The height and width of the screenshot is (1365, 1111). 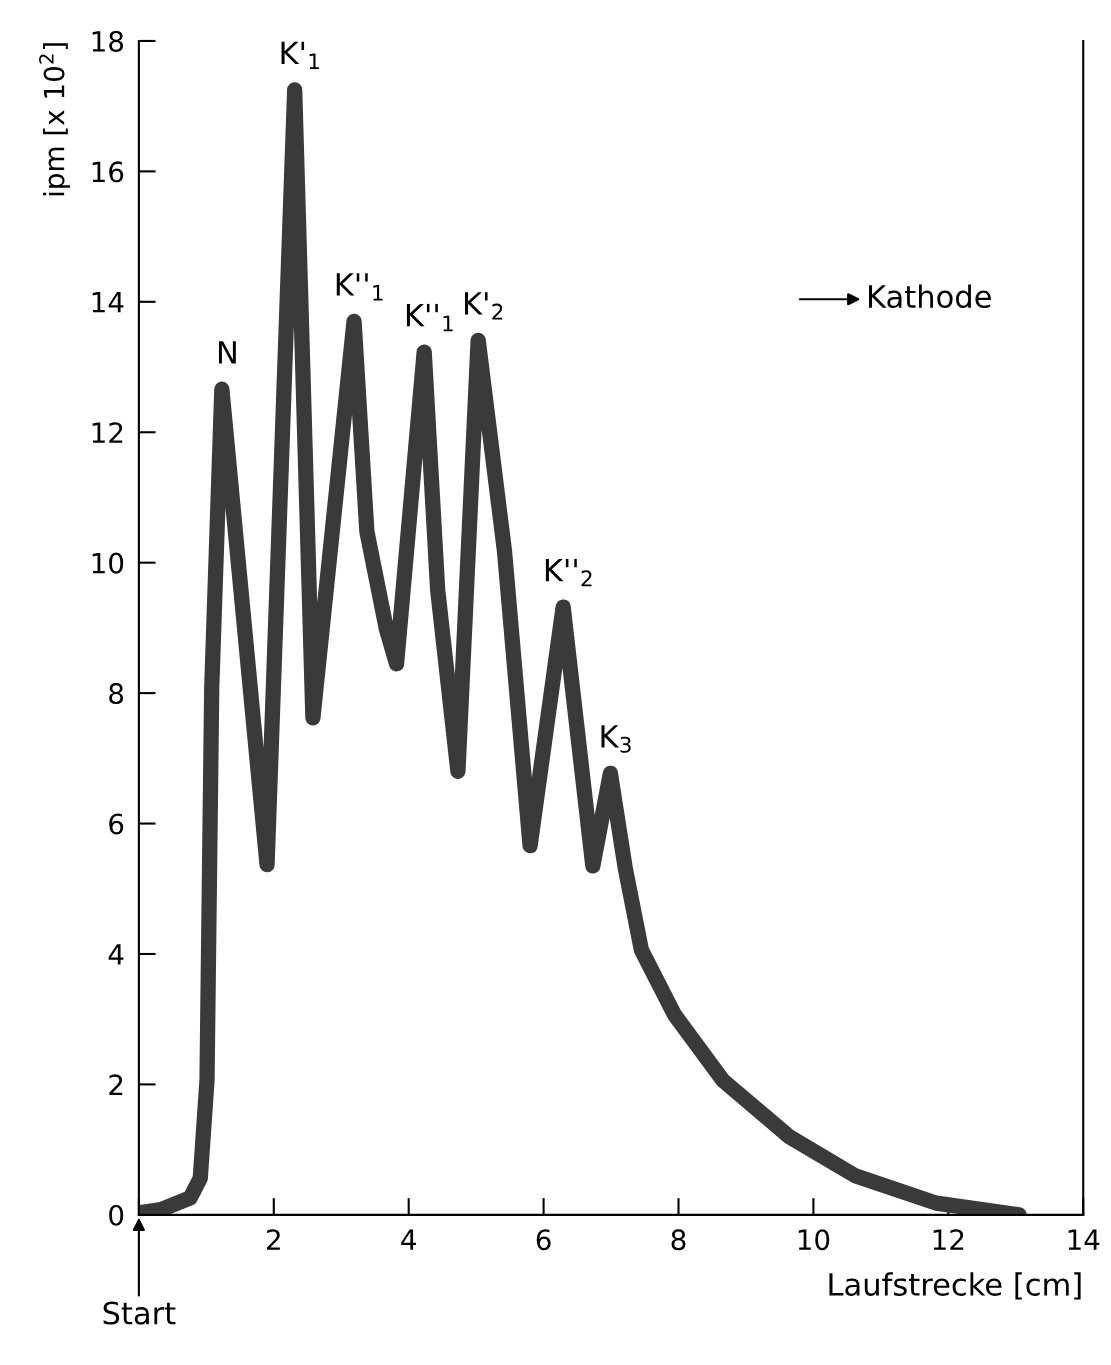 I want to click on annotation: Start, so click(x=139, y=1313).